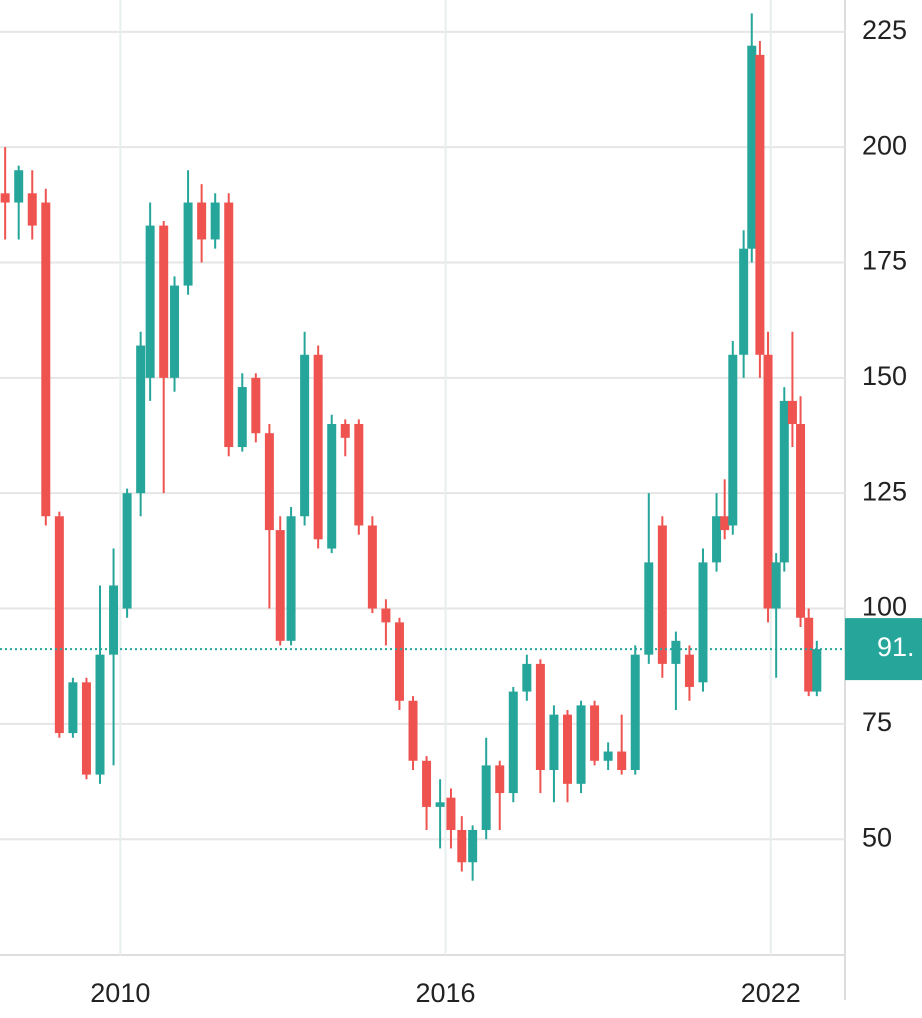 The image size is (922, 1018). I want to click on x-tick-label: 2010, so click(120, 993).